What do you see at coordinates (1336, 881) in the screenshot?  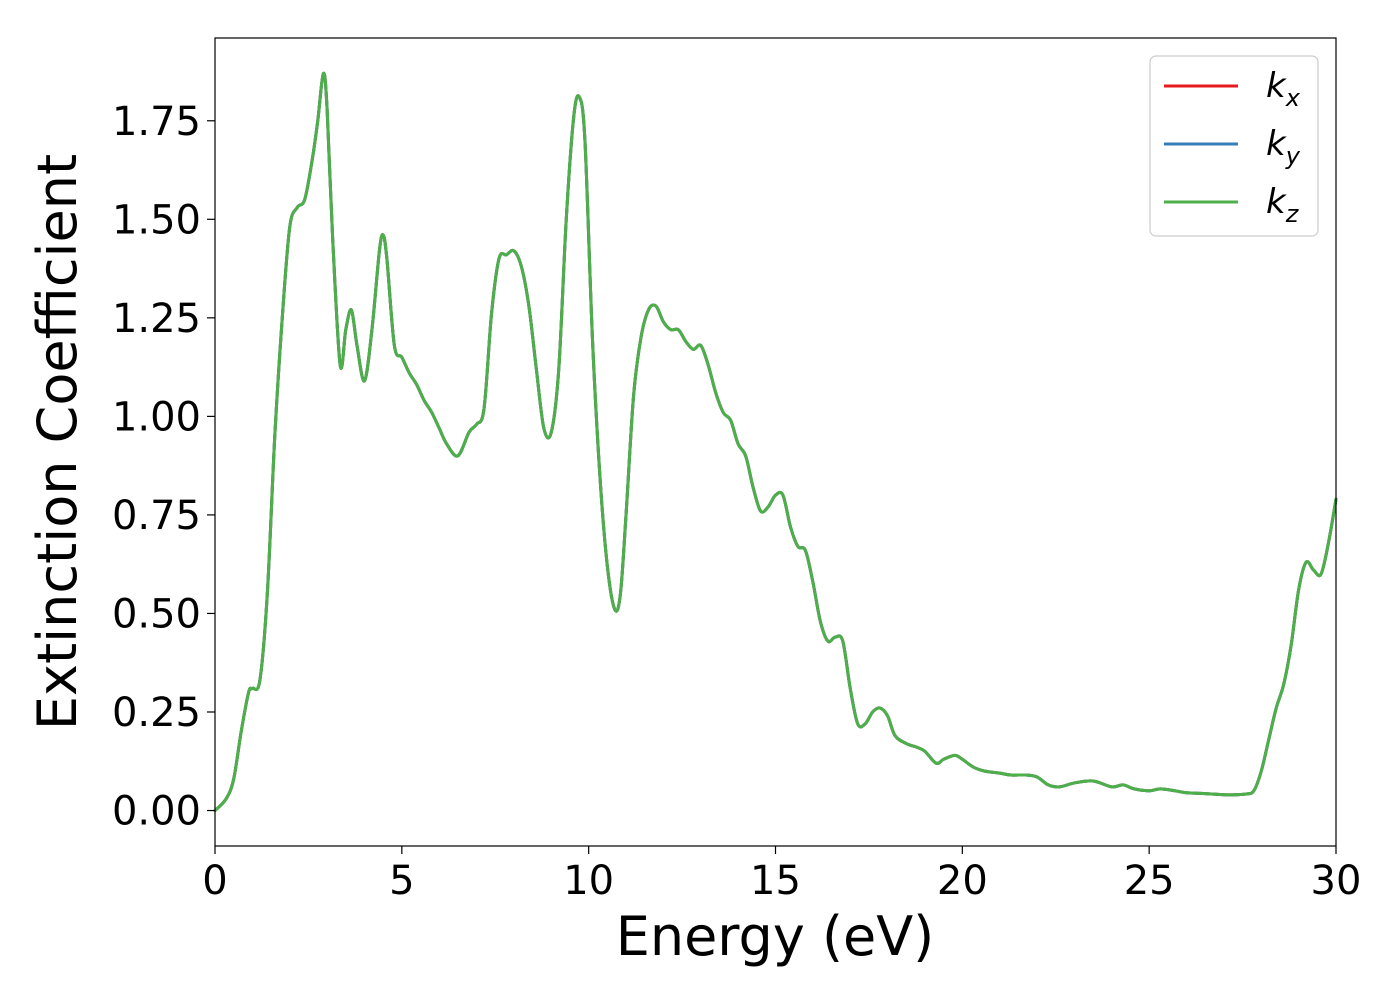 I see `x-tick-label: 30` at bounding box center [1336, 881].